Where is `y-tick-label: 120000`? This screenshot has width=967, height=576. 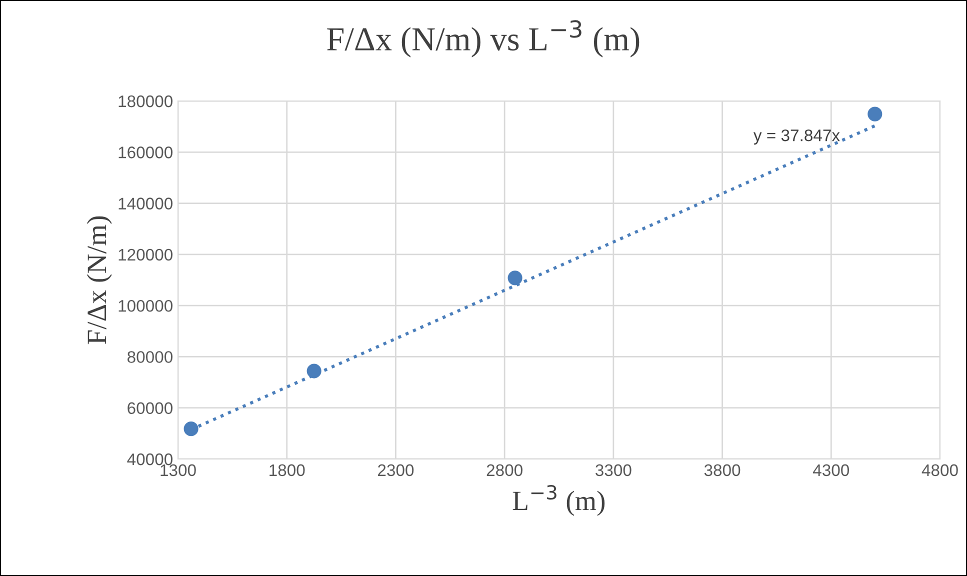 y-tick-label: 120000 is located at coordinates (145, 254).